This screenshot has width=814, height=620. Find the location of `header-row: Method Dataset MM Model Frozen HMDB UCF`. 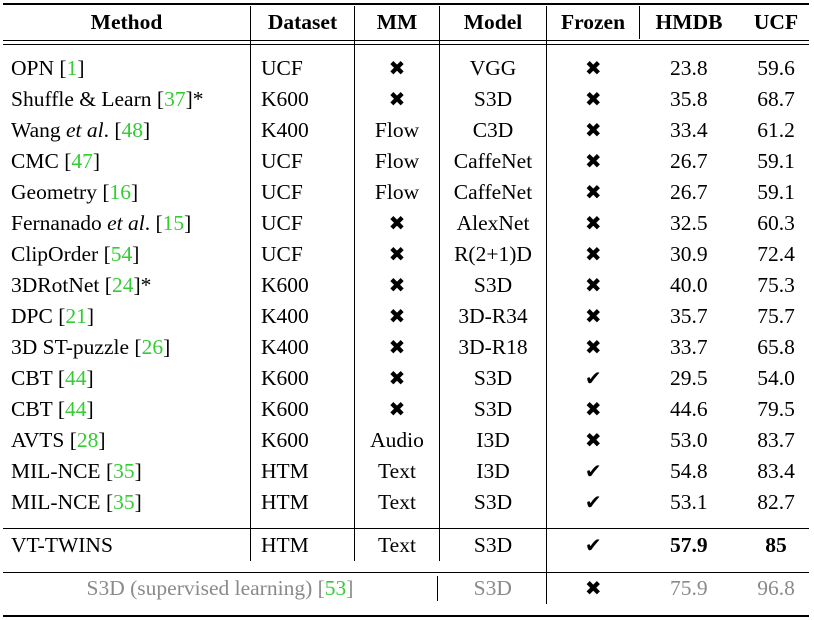

header-row: Method Dataset MM Model Frozen HMDB UCF is located at coordinates (408, 22).